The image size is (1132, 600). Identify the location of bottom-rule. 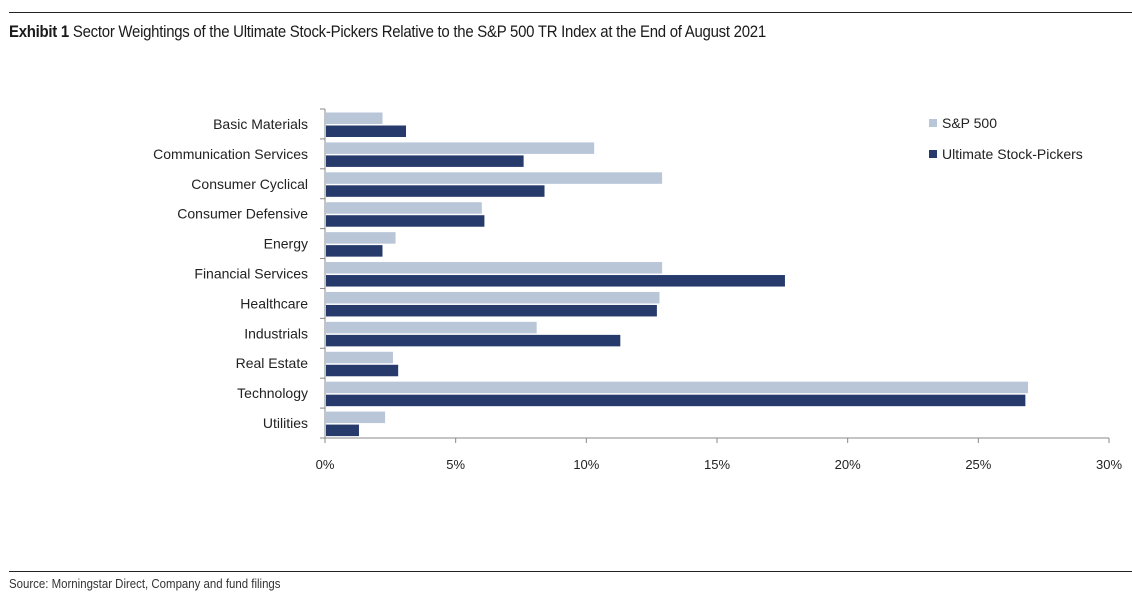
(570, 571).